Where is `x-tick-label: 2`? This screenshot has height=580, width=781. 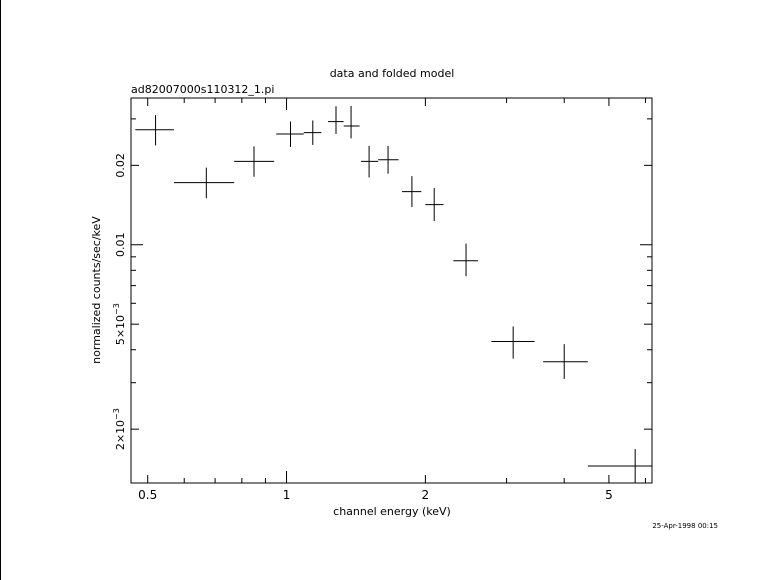 x-tick-label: 2 is located at coordinates (426, 495).